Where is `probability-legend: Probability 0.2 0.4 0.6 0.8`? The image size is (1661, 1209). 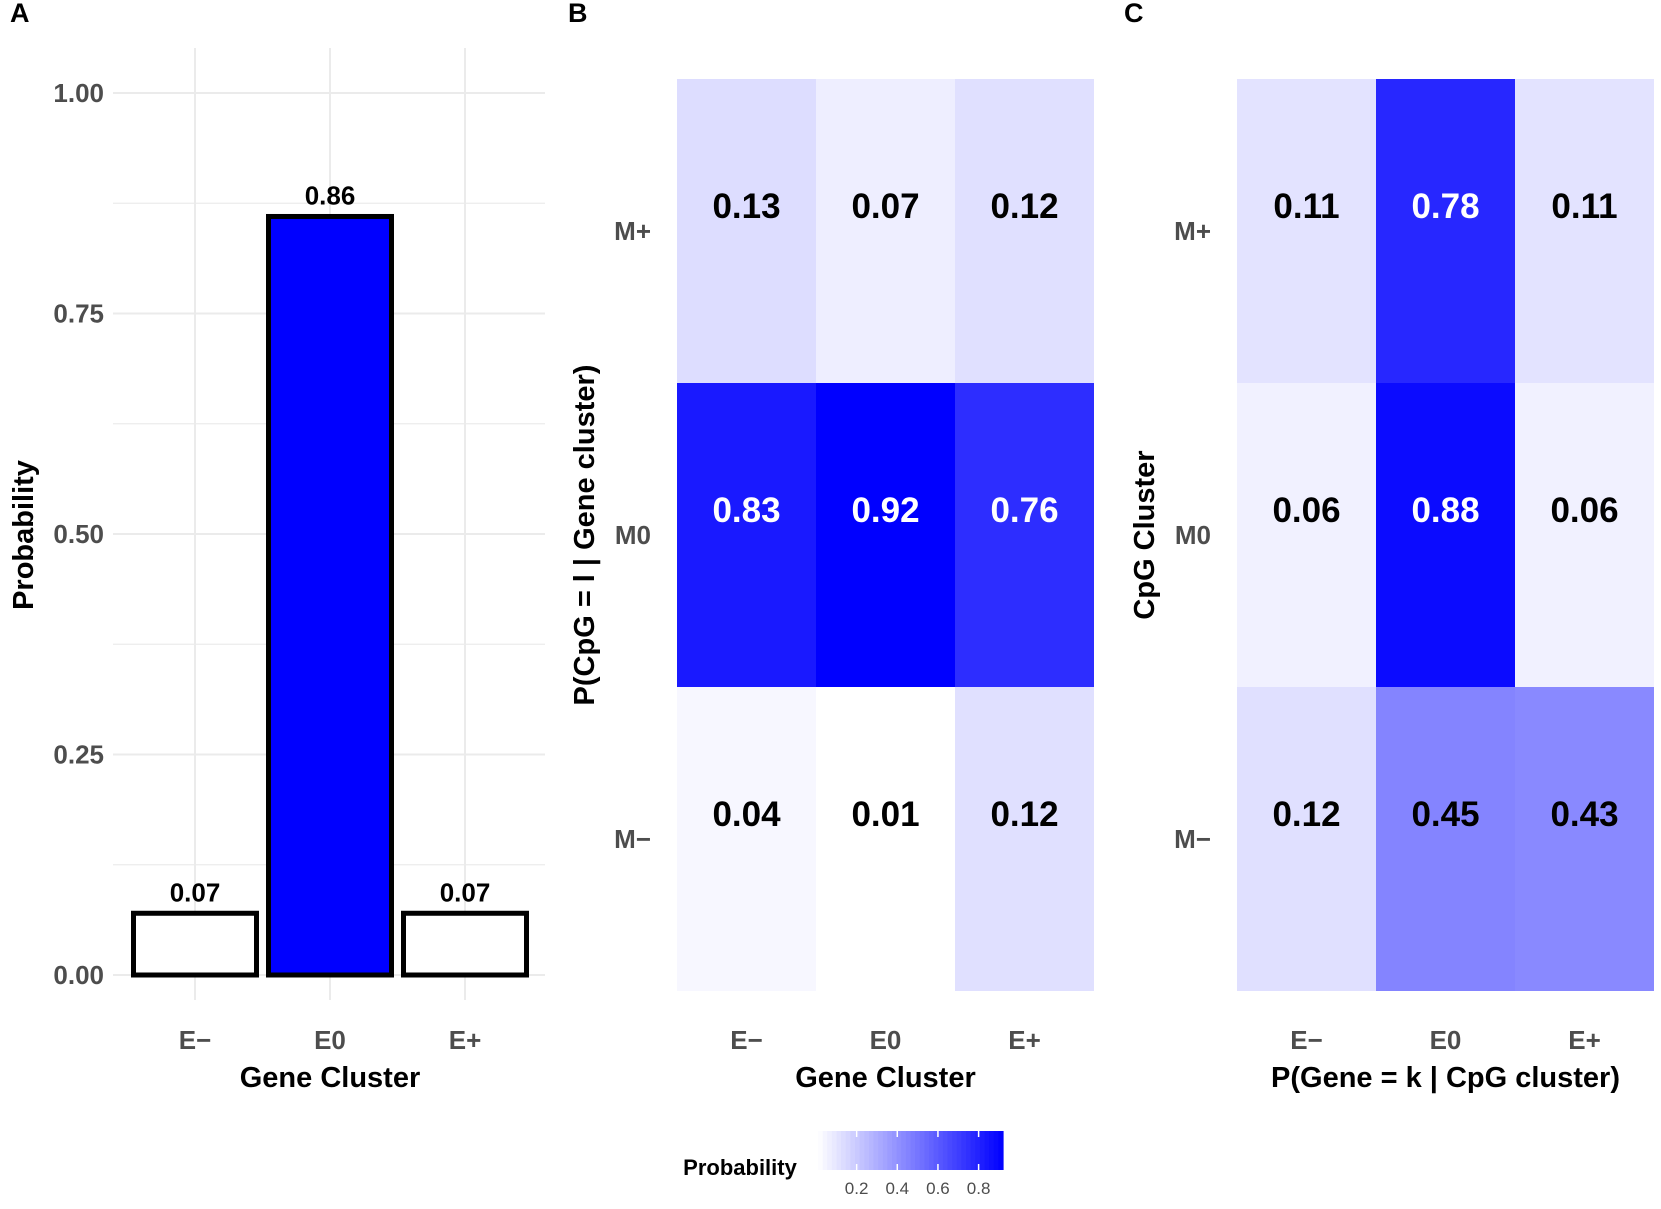
probability-legend: Probability 0.2 0.4 0.6 0.8 is located at coordinates (843, 1164).